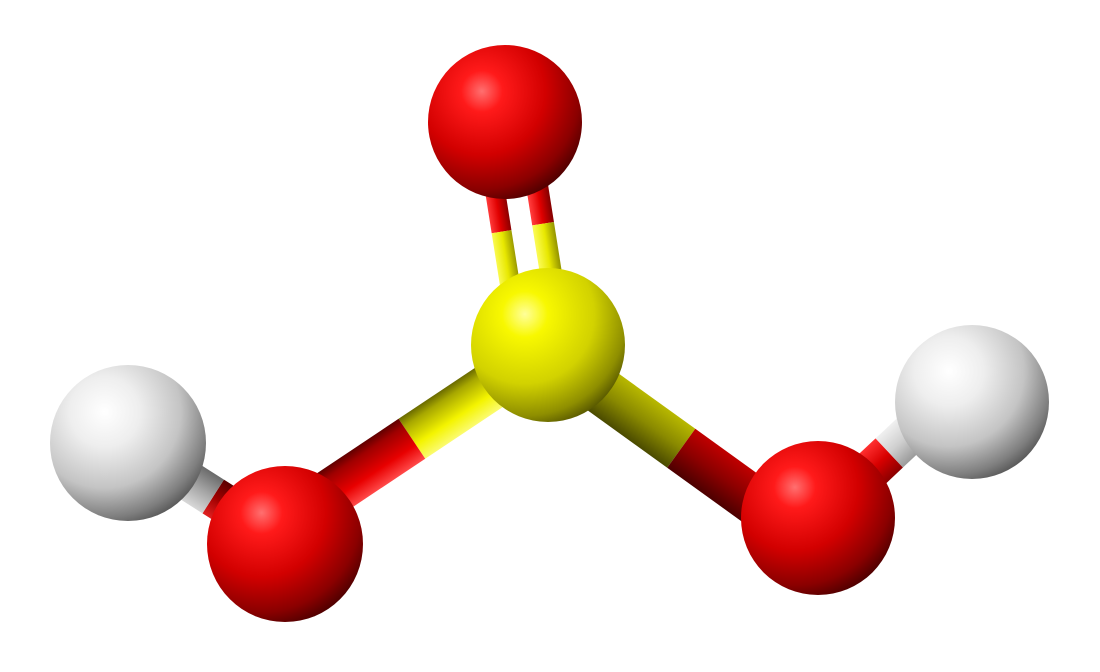  Describe the element at coordinates (285, 544) in the screenshot. I see `oxygen-atom-left` at that location.